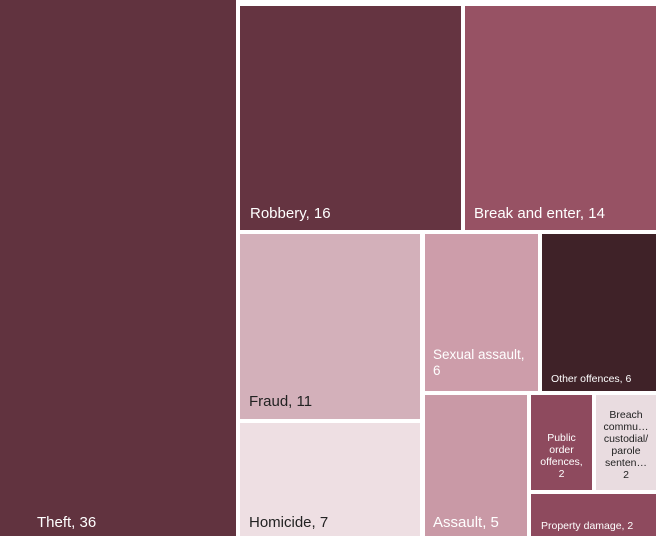 This screenshot has width=656, height=536. I want to click on label-assault: Assault, 5, so click(466, 522).